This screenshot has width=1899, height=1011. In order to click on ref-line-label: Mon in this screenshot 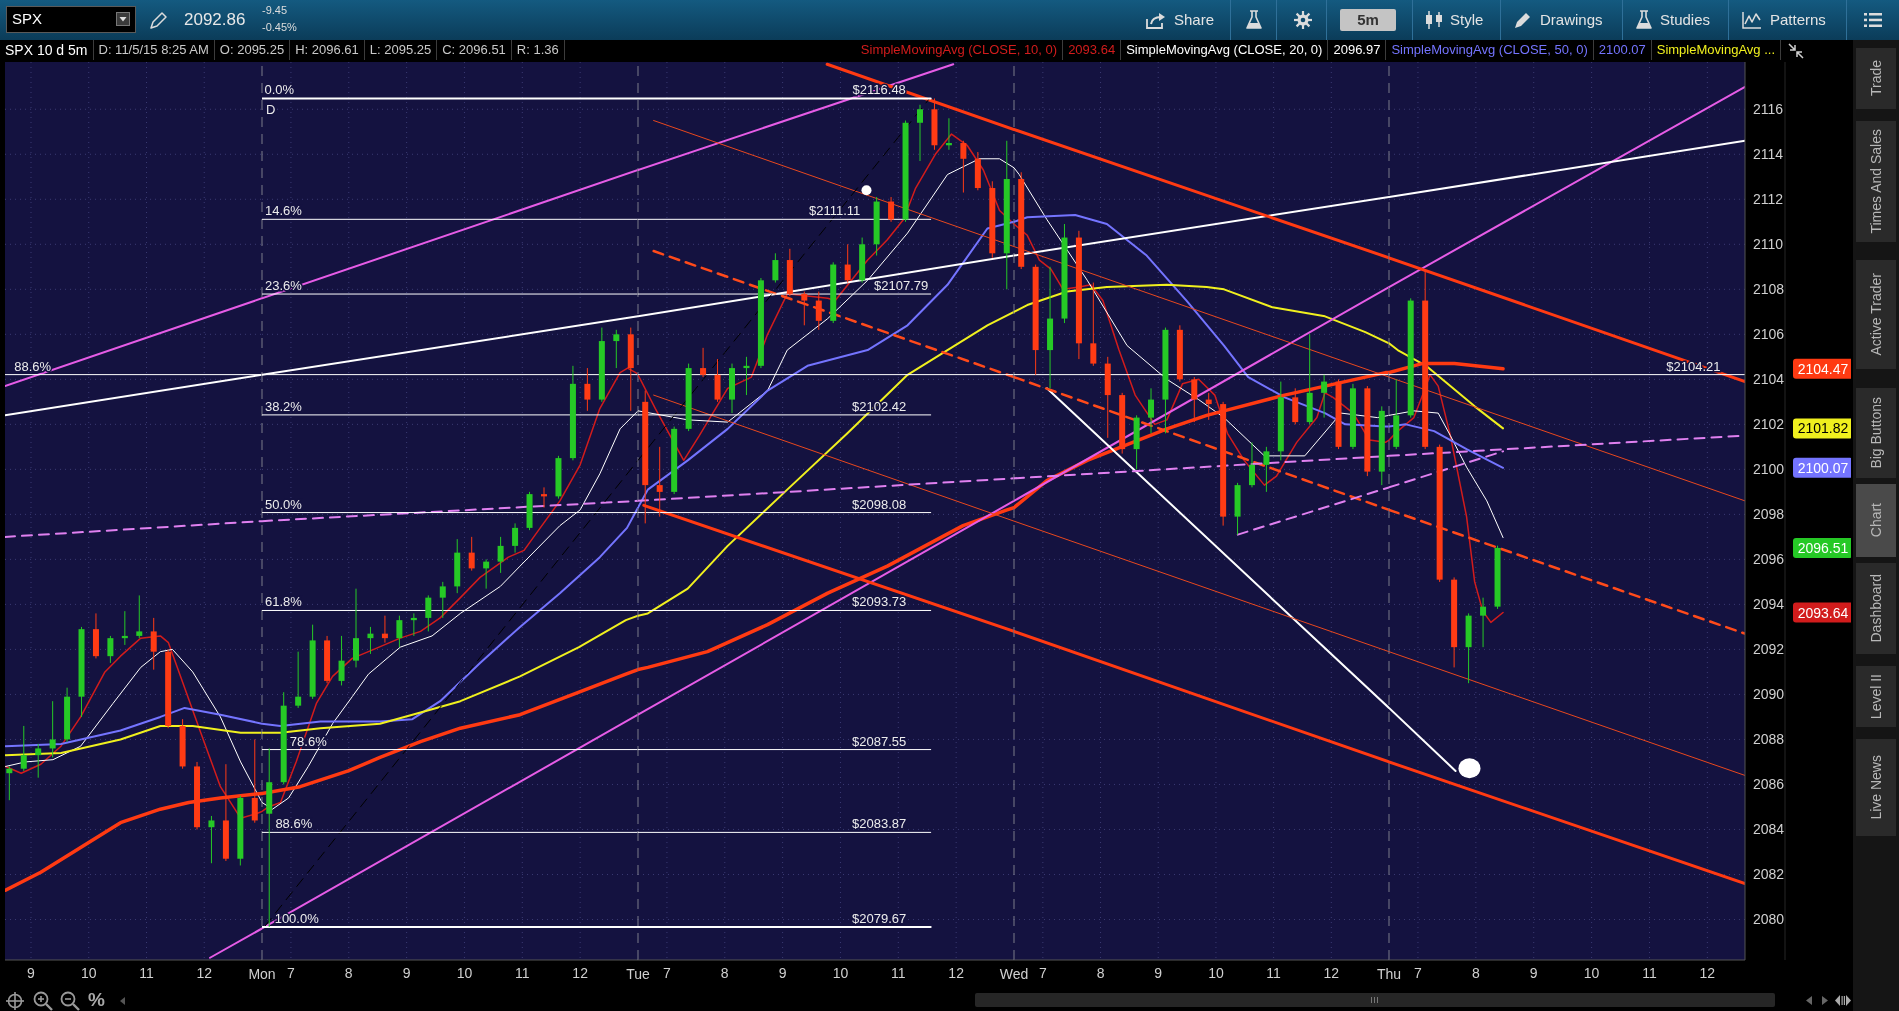, I will do `click(262, 973)`.